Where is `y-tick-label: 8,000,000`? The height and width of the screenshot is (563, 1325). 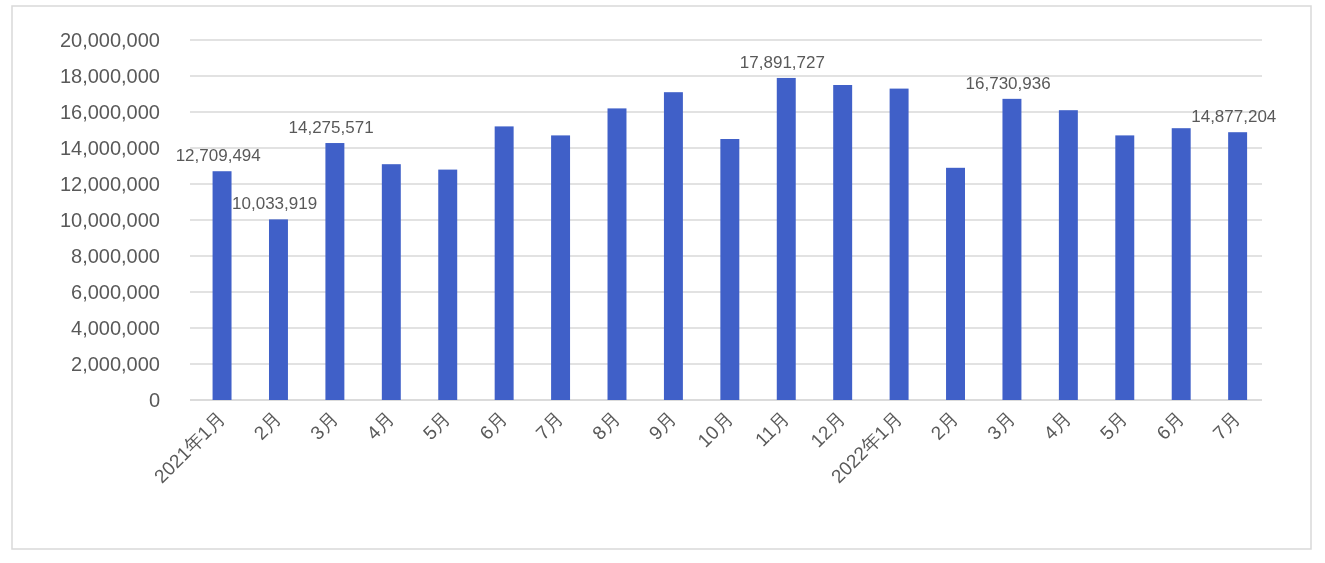 y-tick-label: 8,000,000 is located at coordinates (115, 256).